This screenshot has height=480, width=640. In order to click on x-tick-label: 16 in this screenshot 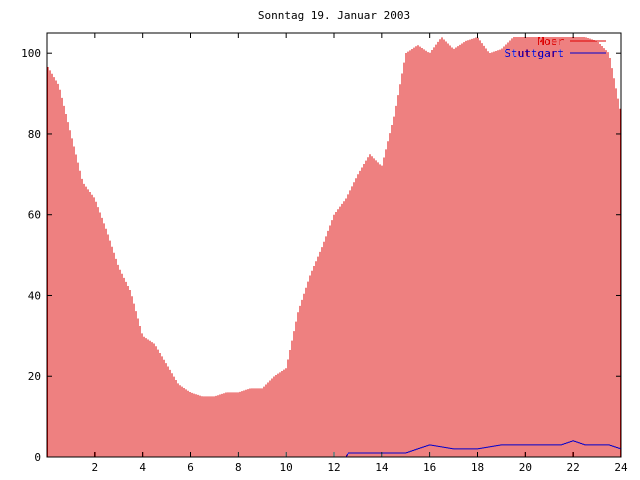, I will do `click(429, 467)`.